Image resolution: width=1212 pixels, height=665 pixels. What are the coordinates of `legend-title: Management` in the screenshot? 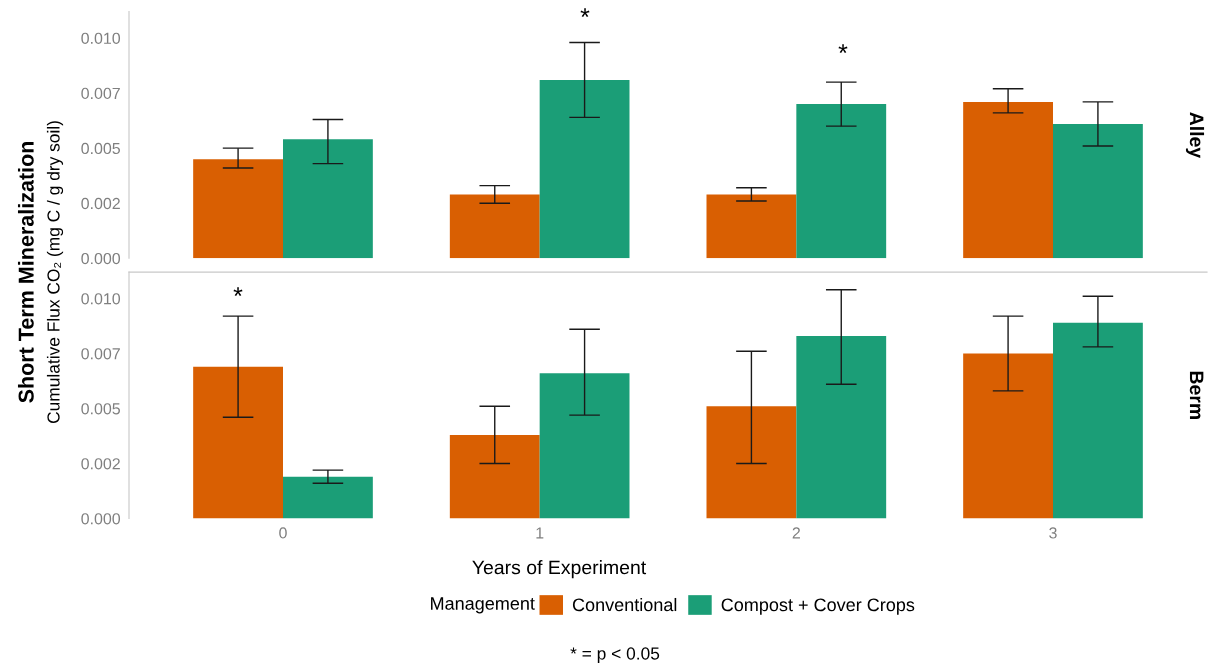 It's located at (483, 605).